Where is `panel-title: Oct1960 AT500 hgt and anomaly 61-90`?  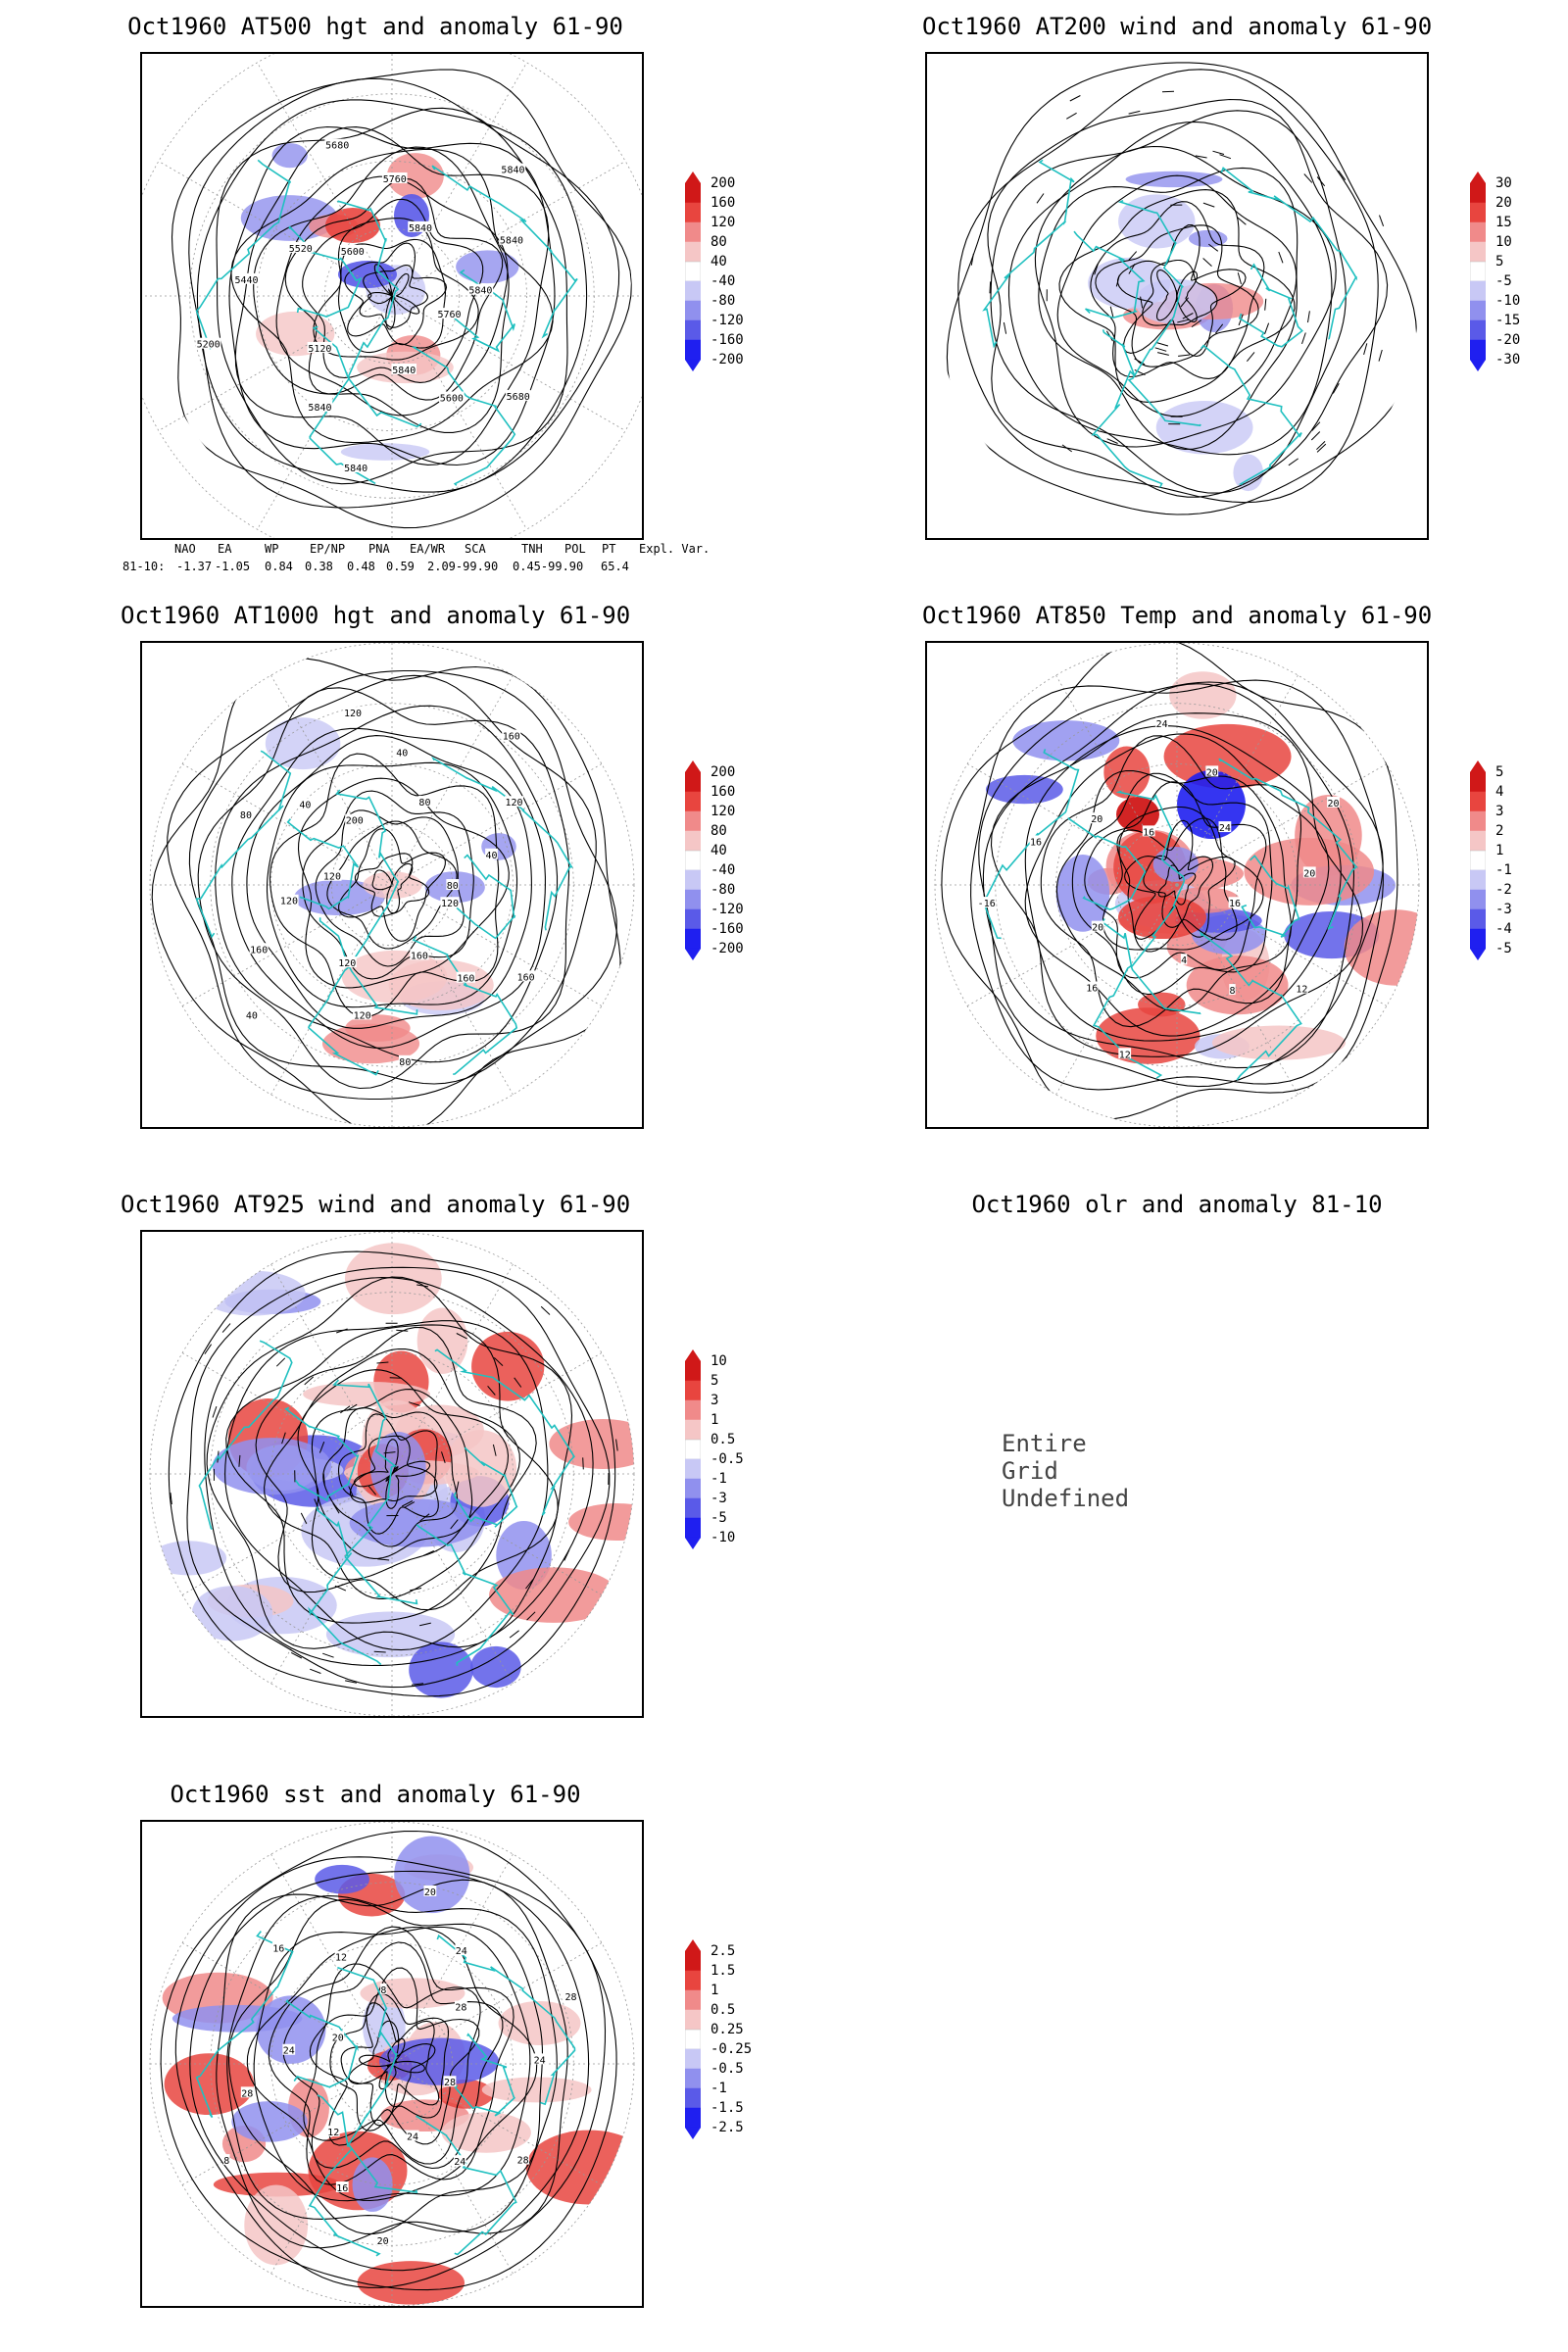 panel-title: Oct1960 AT500 hgt and anomaly 61-90 is located at coordinates (375, 26).